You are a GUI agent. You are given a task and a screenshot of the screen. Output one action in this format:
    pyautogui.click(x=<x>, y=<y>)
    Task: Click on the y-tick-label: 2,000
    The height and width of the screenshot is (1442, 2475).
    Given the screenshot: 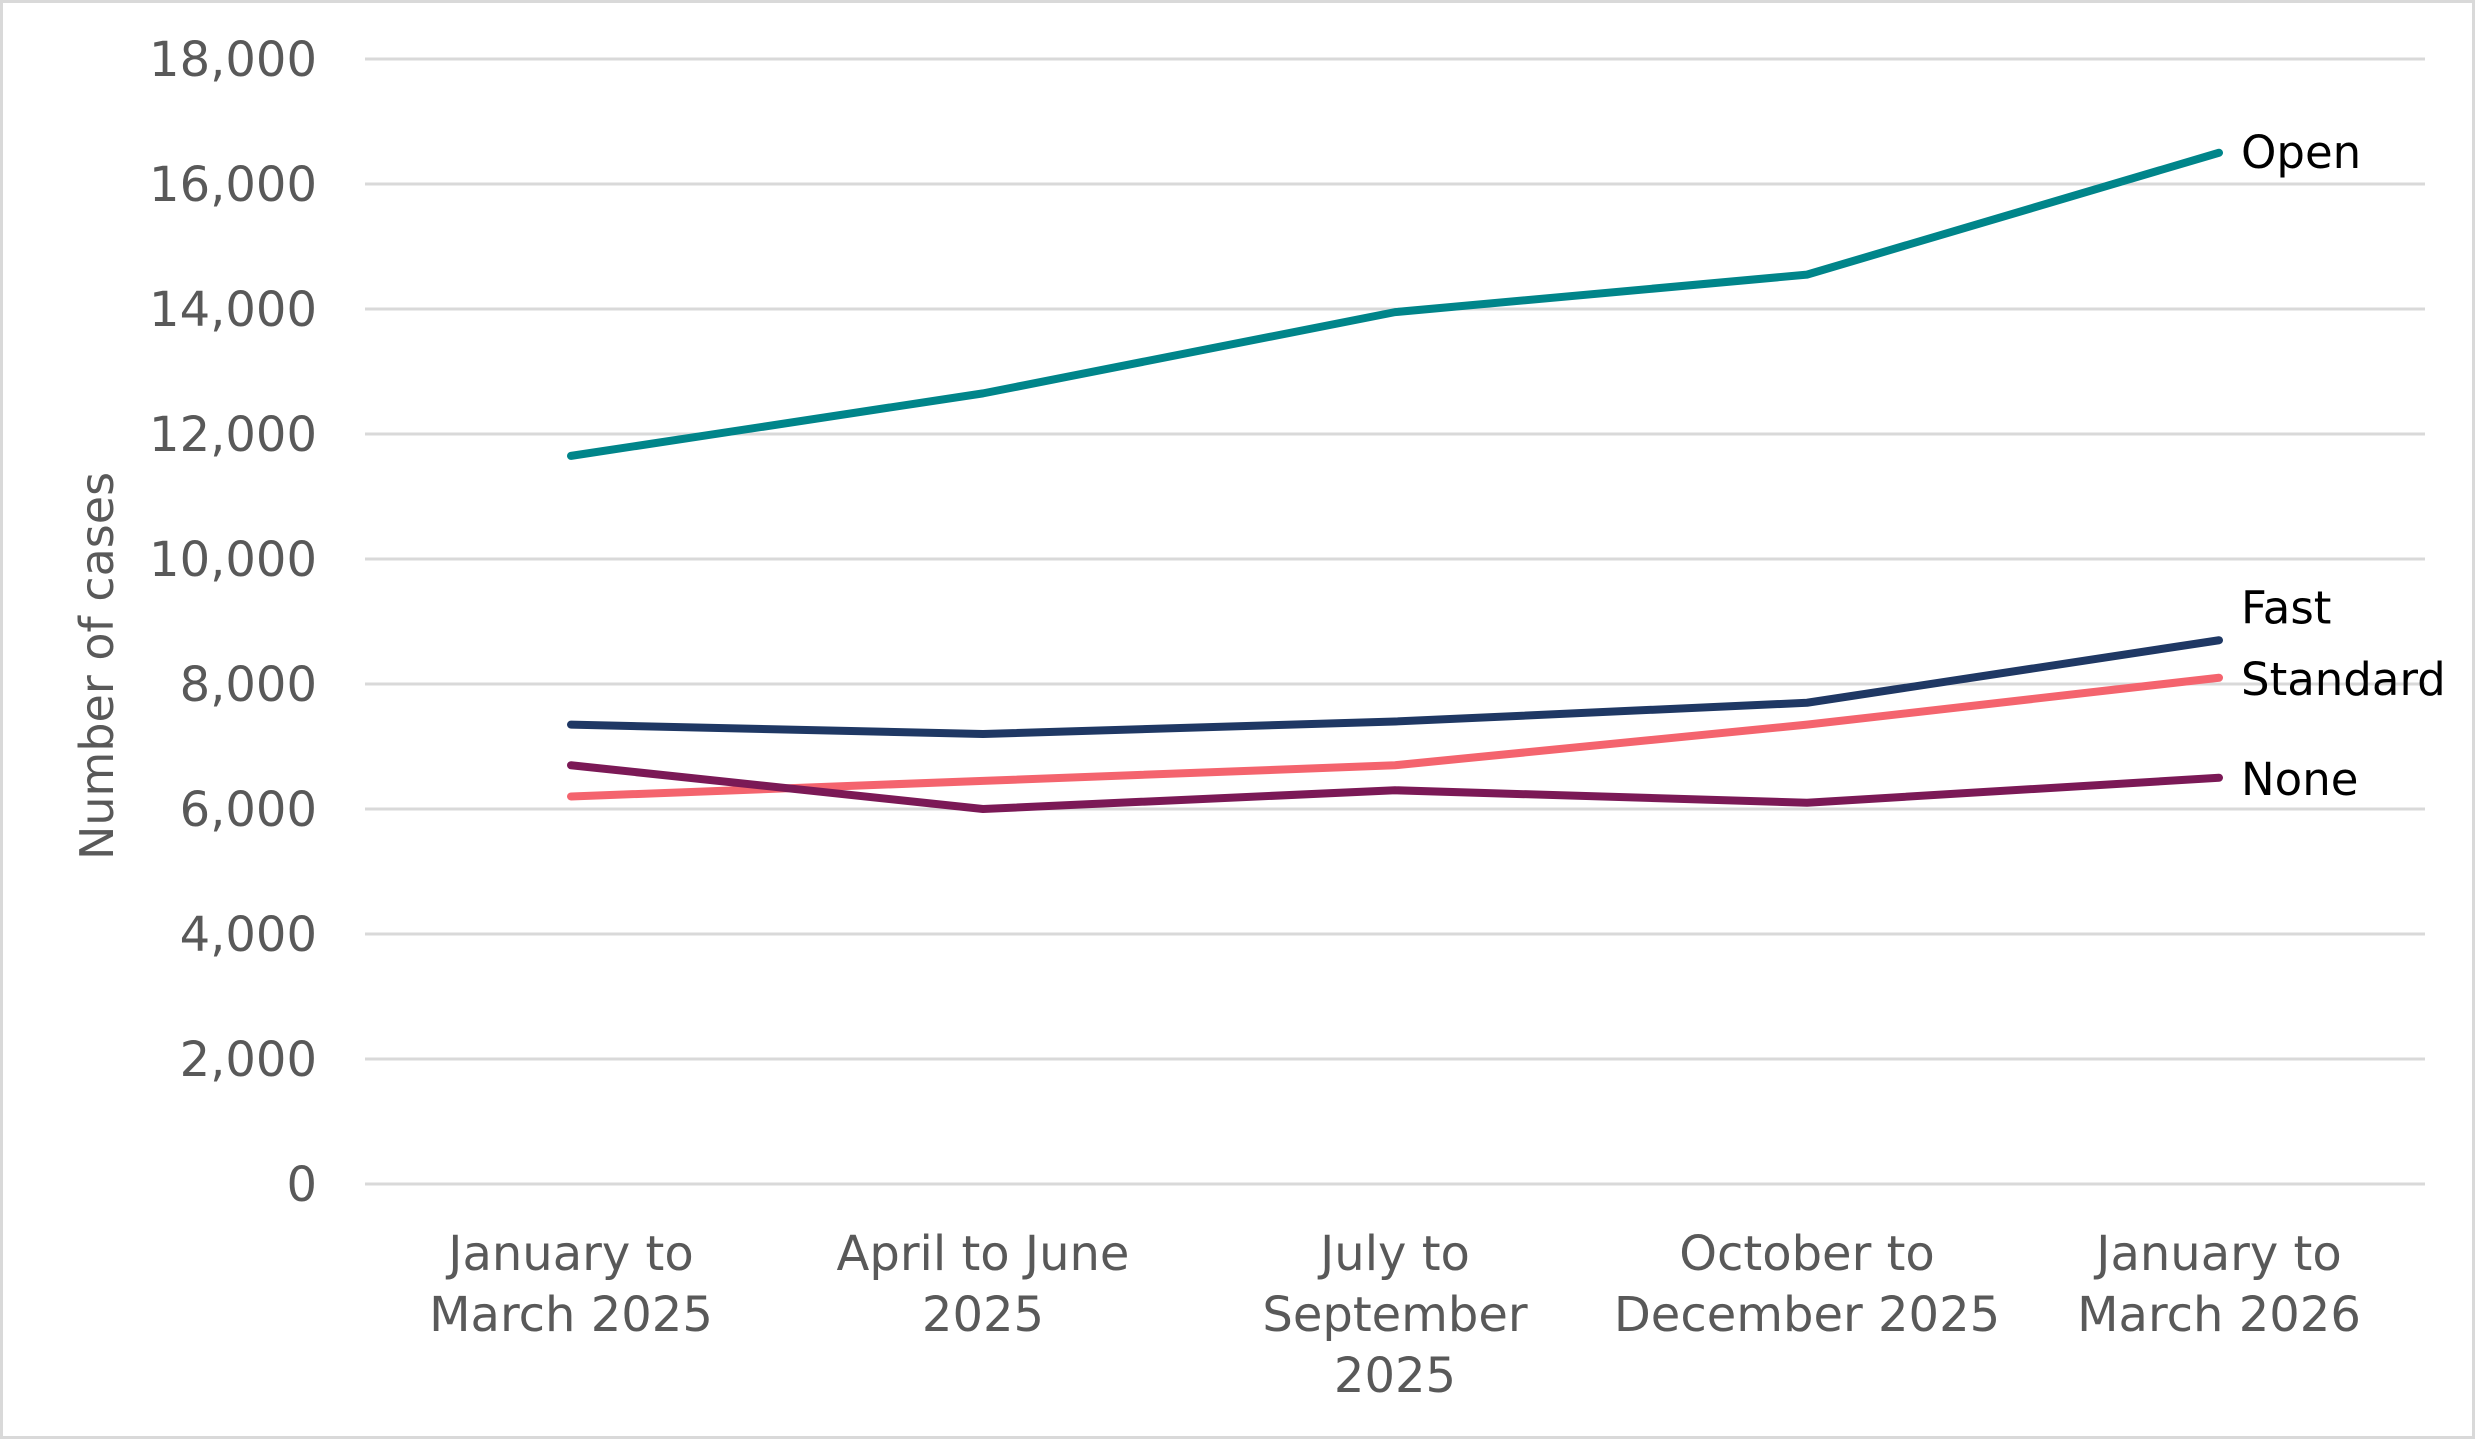 What is the action you would take?
    pyautogui.click(x=248, y=1060)
    